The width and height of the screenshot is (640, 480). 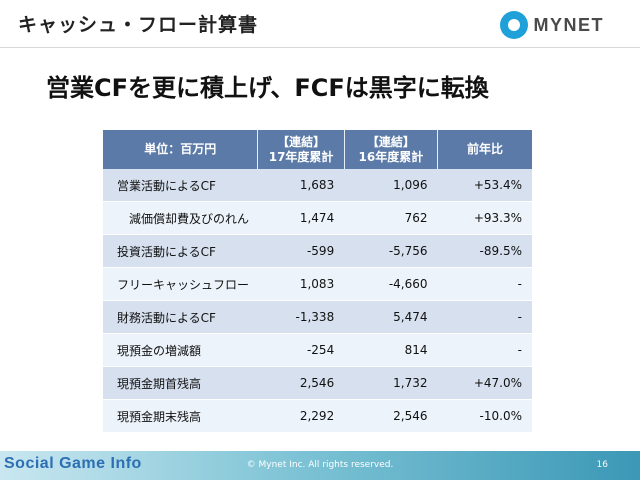 I want to click on cell-yoy: +47.0%, so click(x=484, y=383).